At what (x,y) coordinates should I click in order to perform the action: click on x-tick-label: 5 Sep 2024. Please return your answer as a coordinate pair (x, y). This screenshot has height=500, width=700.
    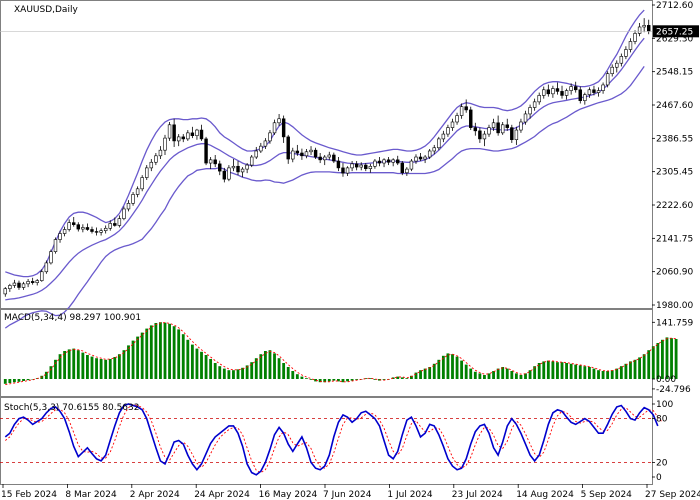
    Looking at the image, I should click on (607, 495).